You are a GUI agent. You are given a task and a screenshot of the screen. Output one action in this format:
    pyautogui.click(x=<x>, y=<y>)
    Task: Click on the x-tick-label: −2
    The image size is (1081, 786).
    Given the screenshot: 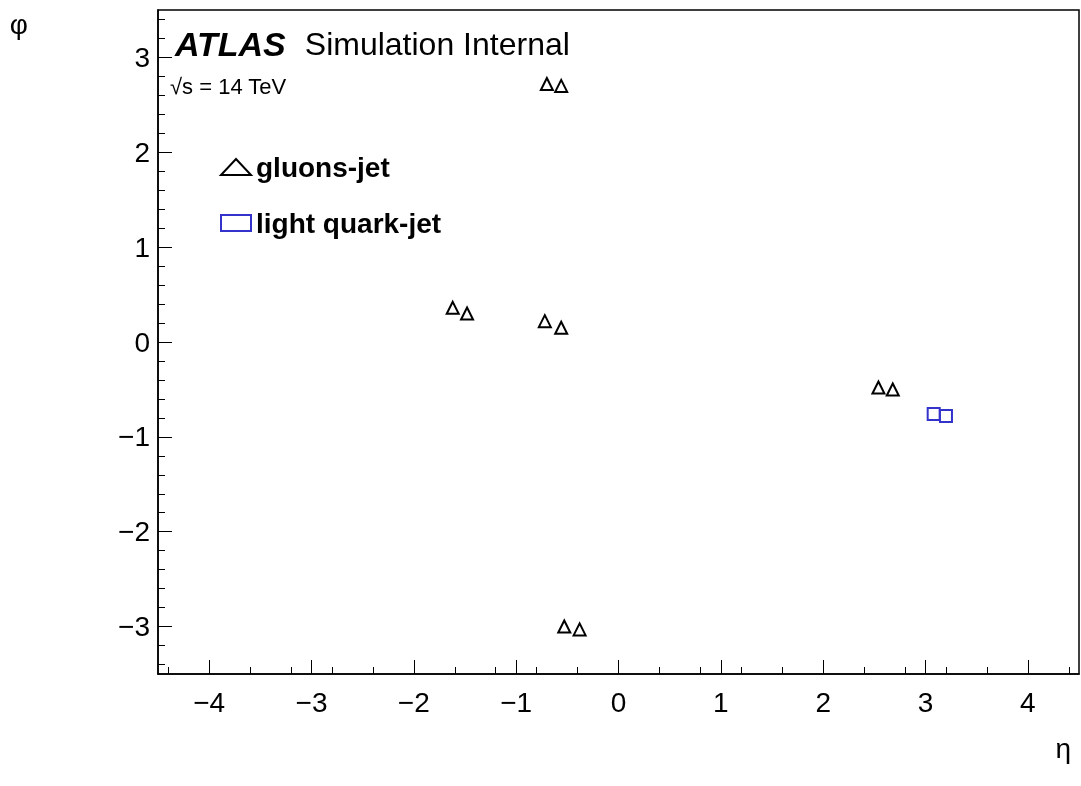 What is the action you would take?
    pyautogui.click(x=413, y=702)
    